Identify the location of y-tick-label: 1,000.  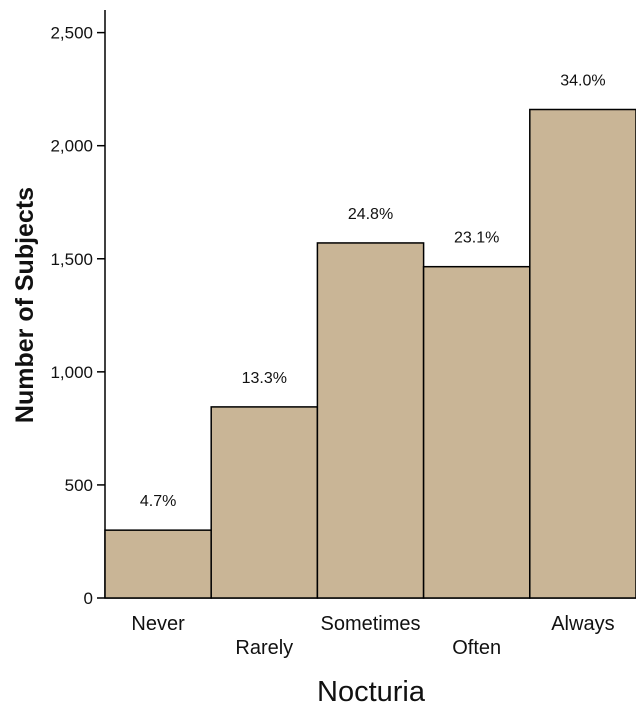
(71, 372).